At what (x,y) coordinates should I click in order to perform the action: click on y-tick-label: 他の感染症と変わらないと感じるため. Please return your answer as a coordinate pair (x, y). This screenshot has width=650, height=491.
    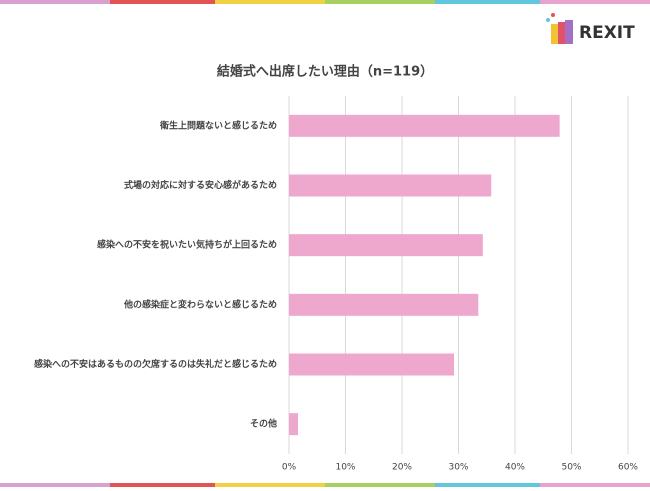
    Looking at the image, I should click on (200, 304).